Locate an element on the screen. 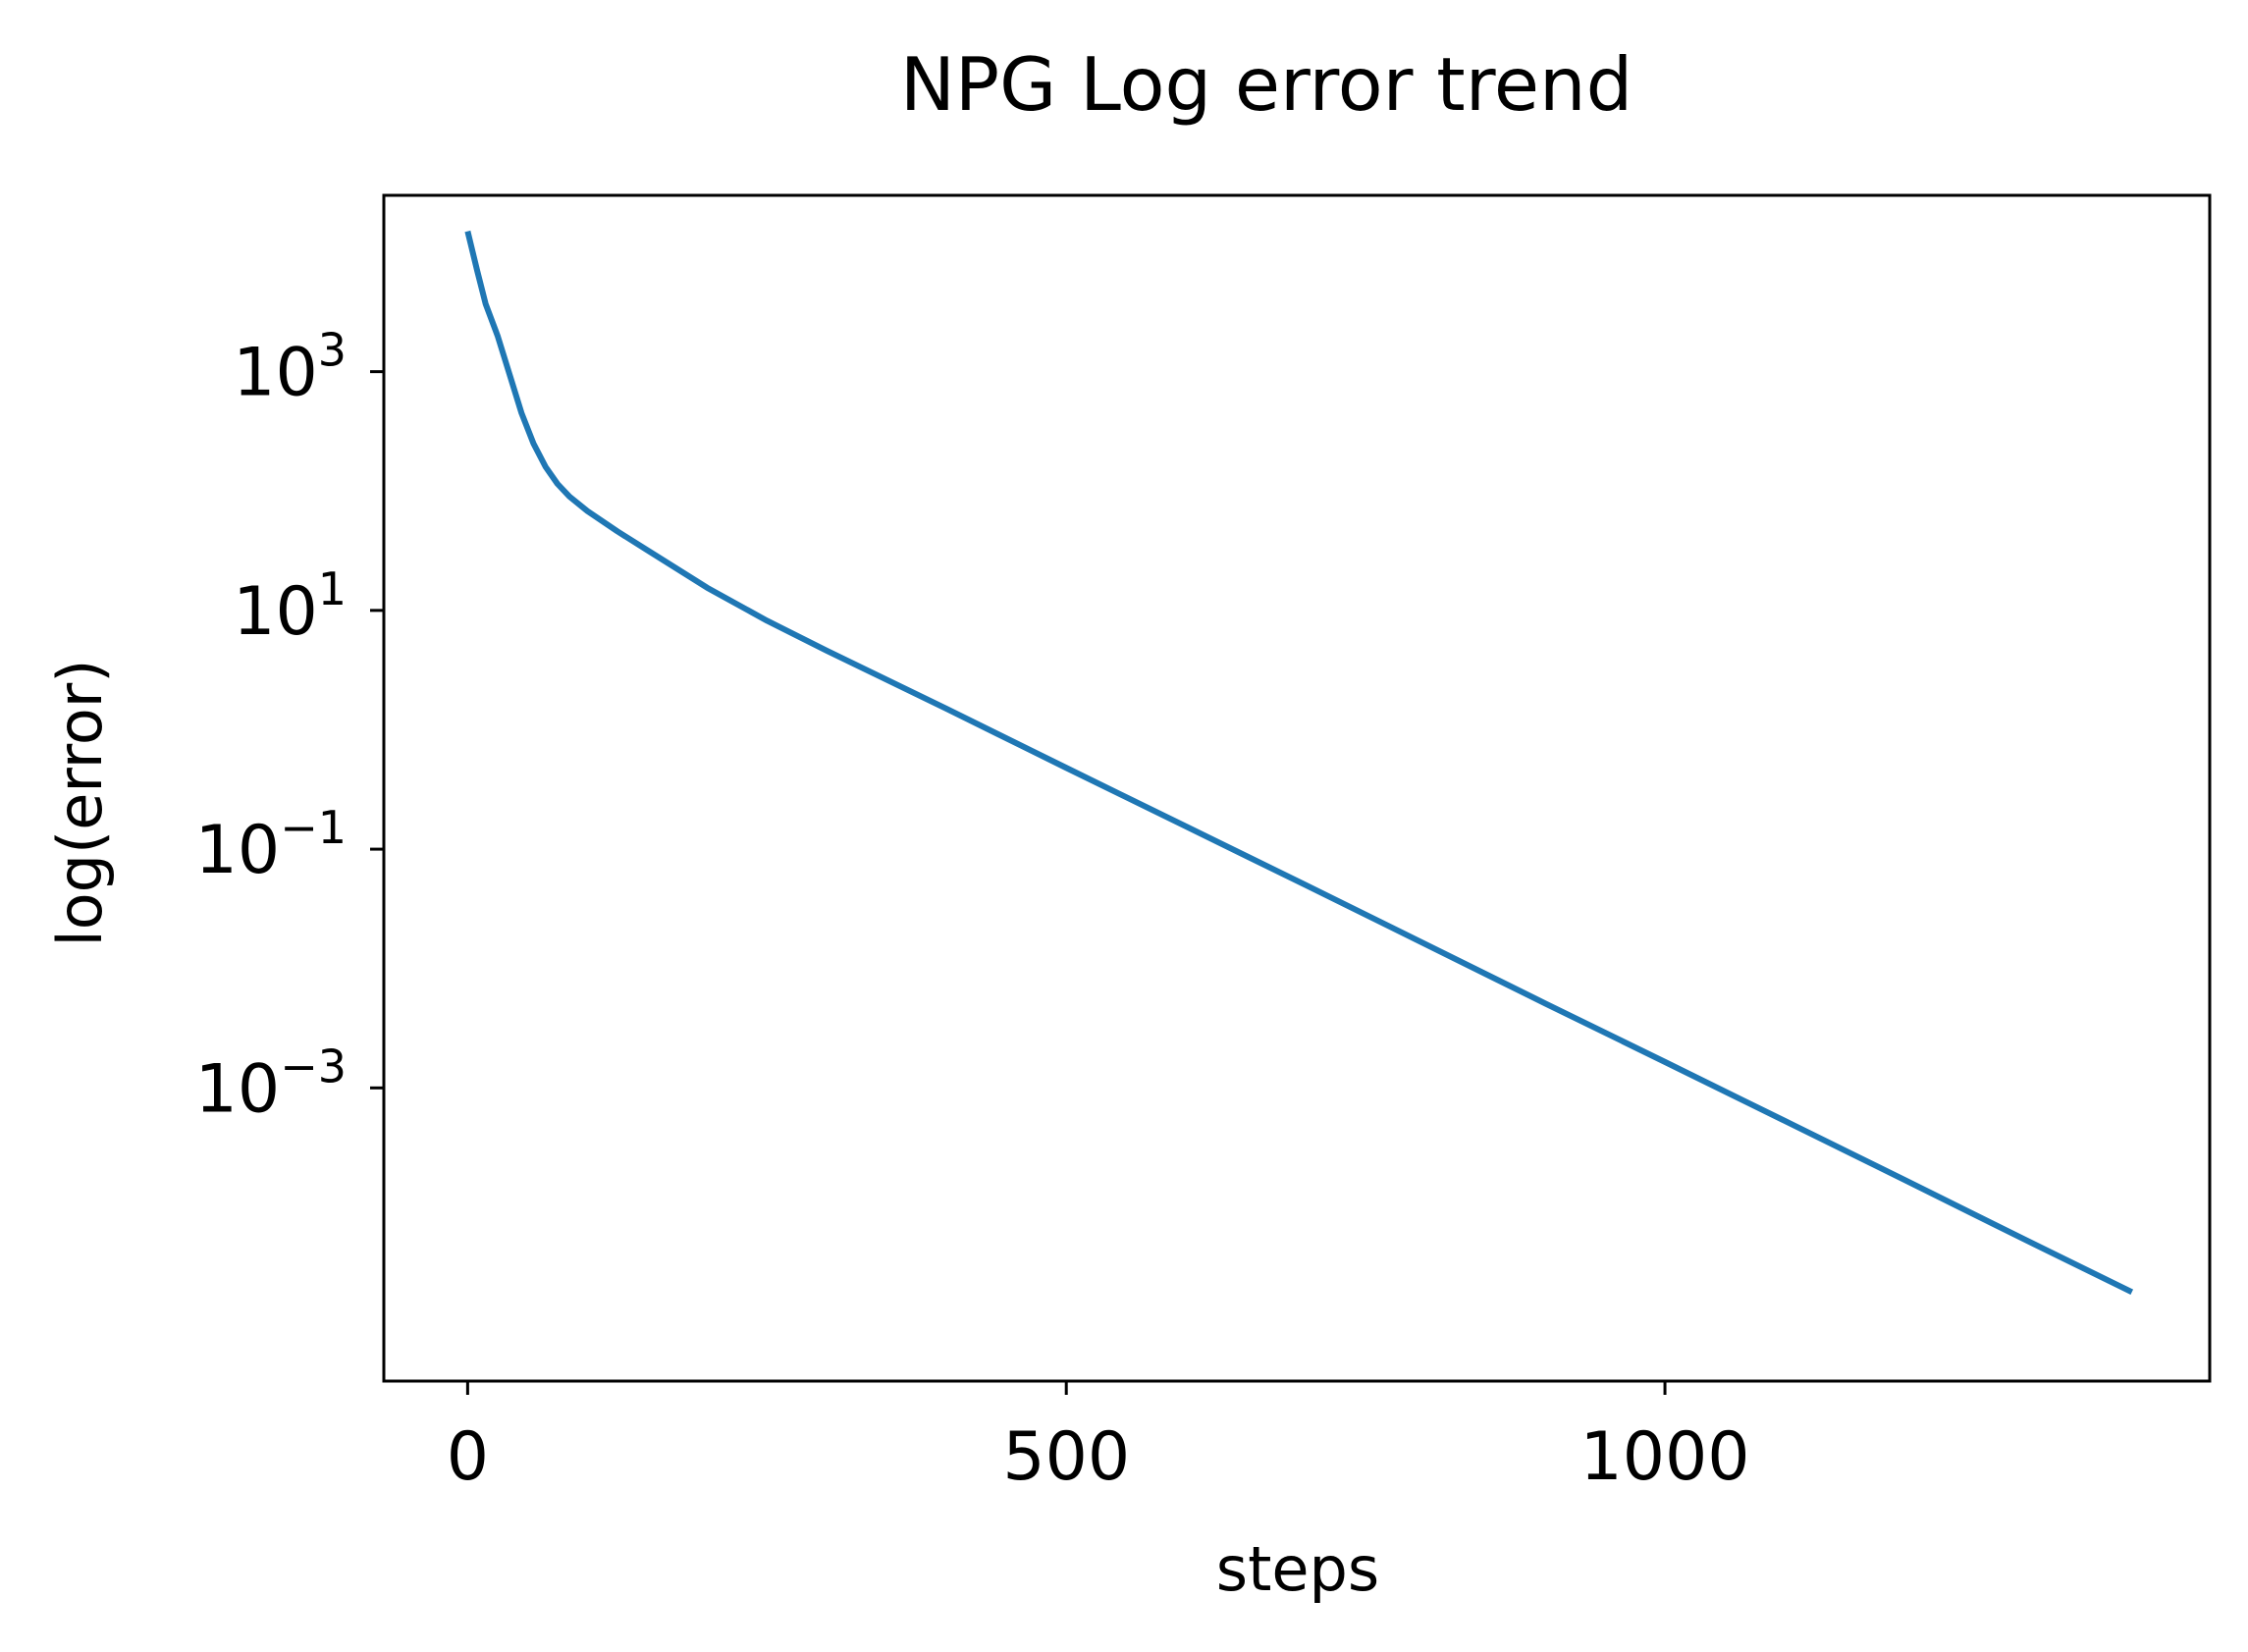 This screenshot has width=2248, height=1652. x-axis: 0 500 1000 is located at coordinates (1098, 1438).